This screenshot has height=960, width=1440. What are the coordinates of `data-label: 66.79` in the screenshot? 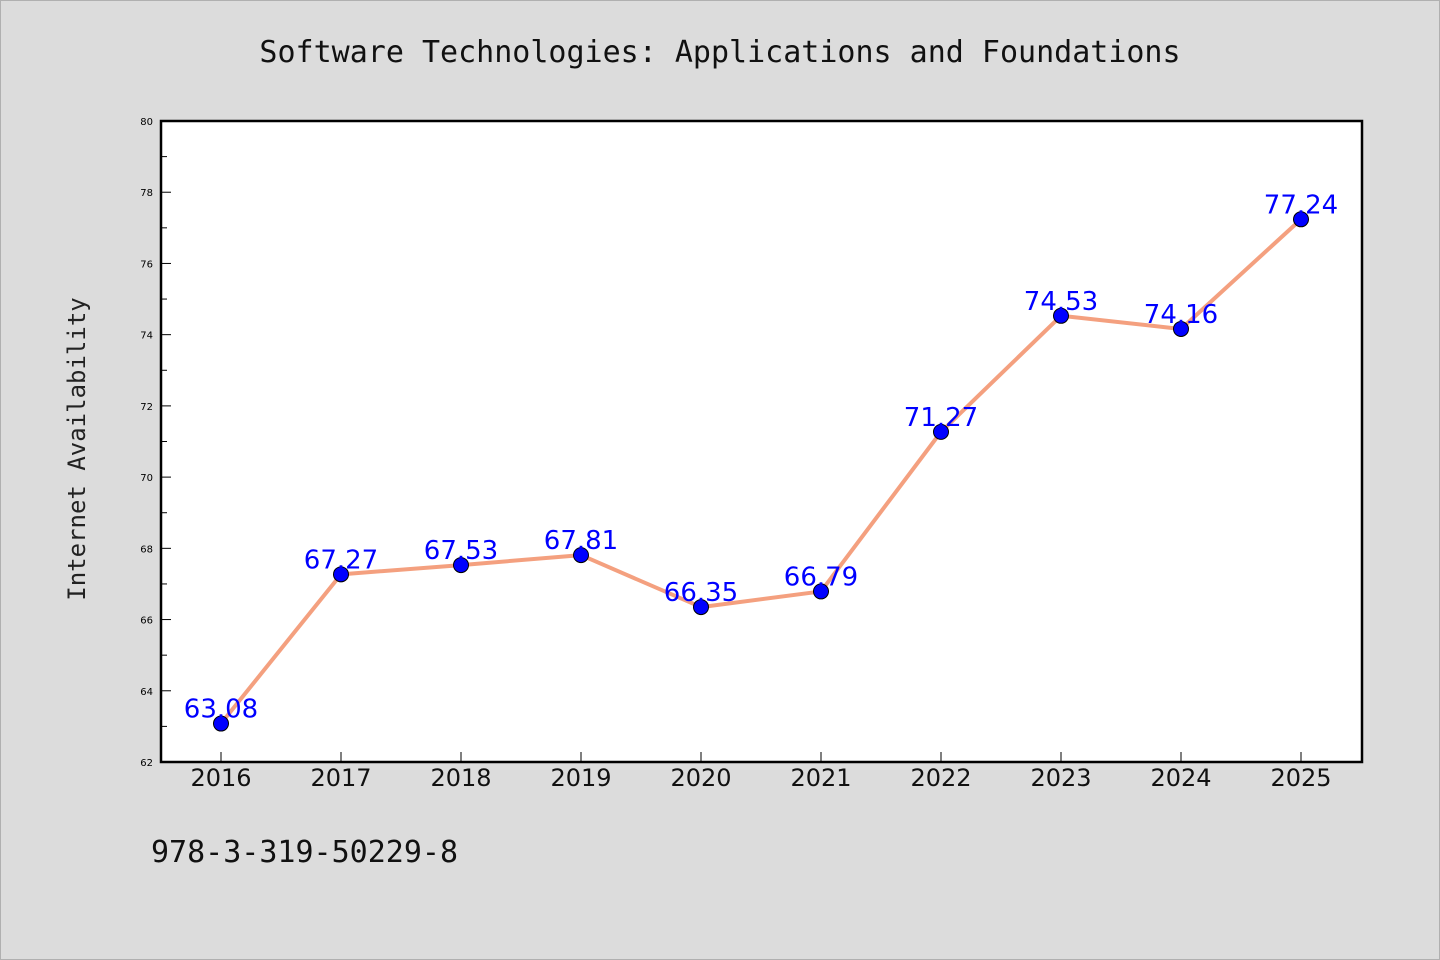 It's located at (821, 577).